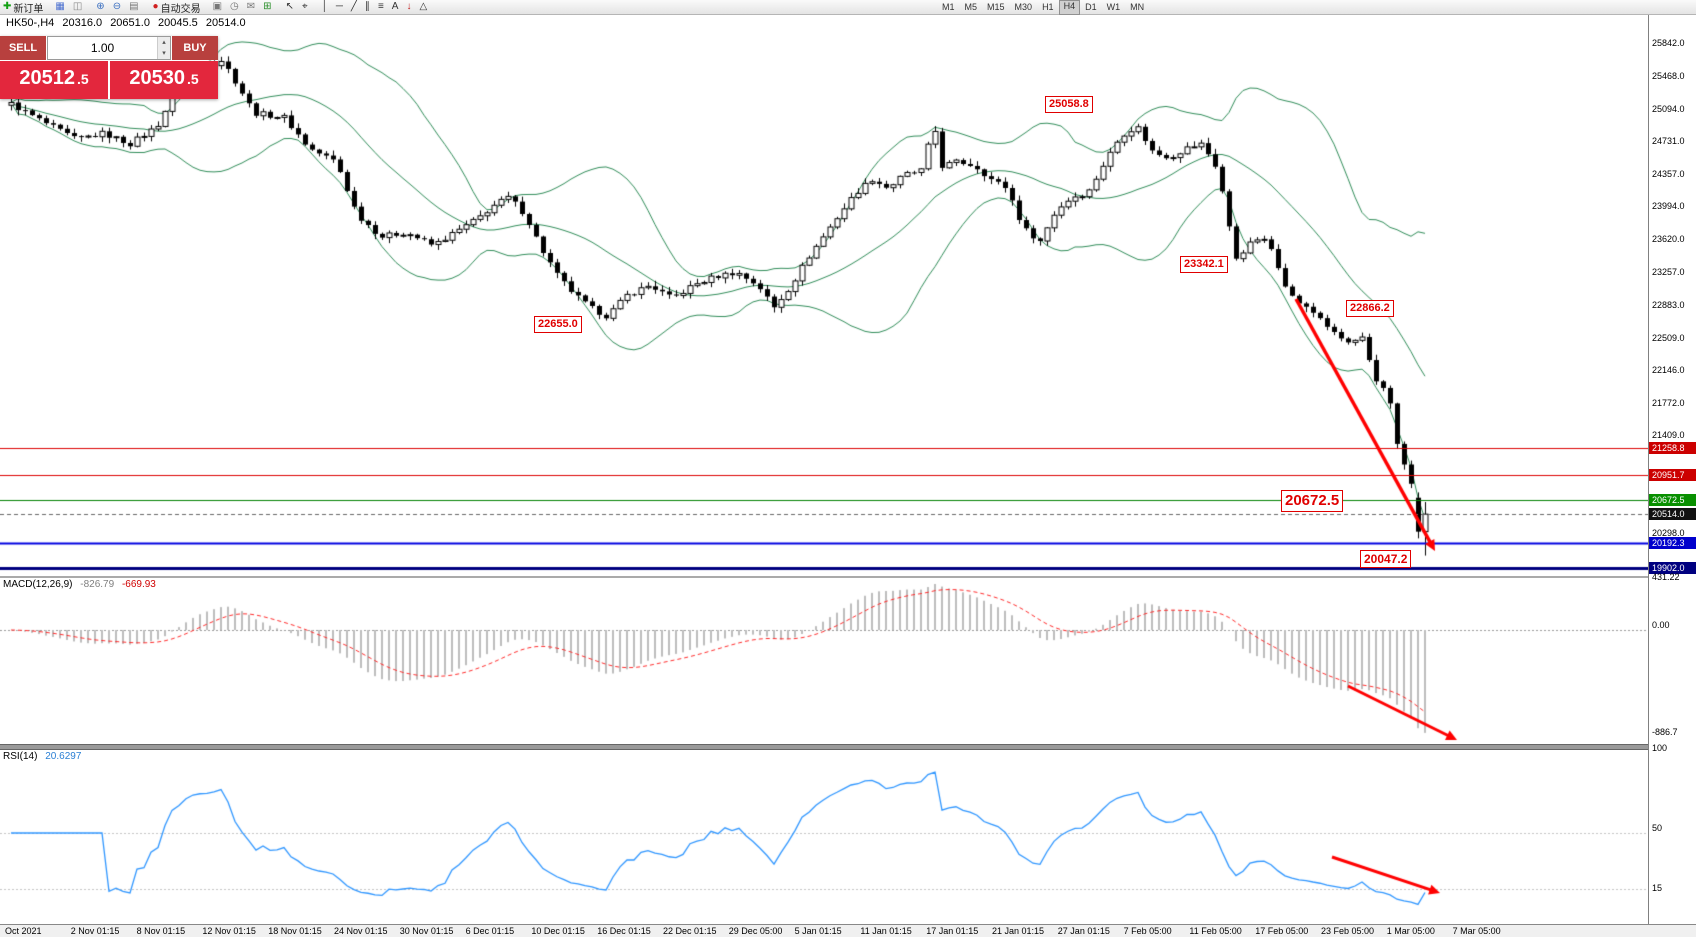 This screenshot has width=1696, height=937. Describe the element at coordinates (1083, 931) in the screenshot. I see `time-axis-label: 27 Jan 01:15` at that location.